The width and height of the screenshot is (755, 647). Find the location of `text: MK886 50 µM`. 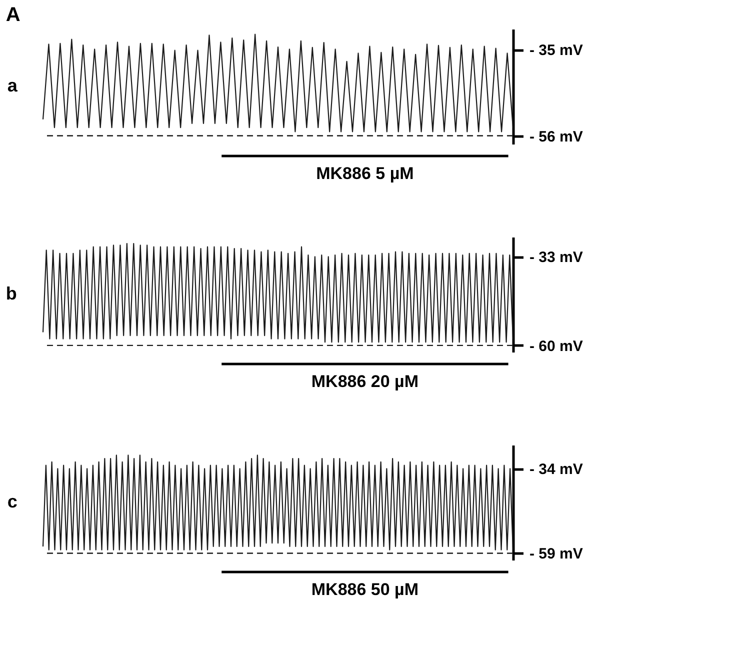

text: MK886 50 µM is located at coordinates (365, 589).